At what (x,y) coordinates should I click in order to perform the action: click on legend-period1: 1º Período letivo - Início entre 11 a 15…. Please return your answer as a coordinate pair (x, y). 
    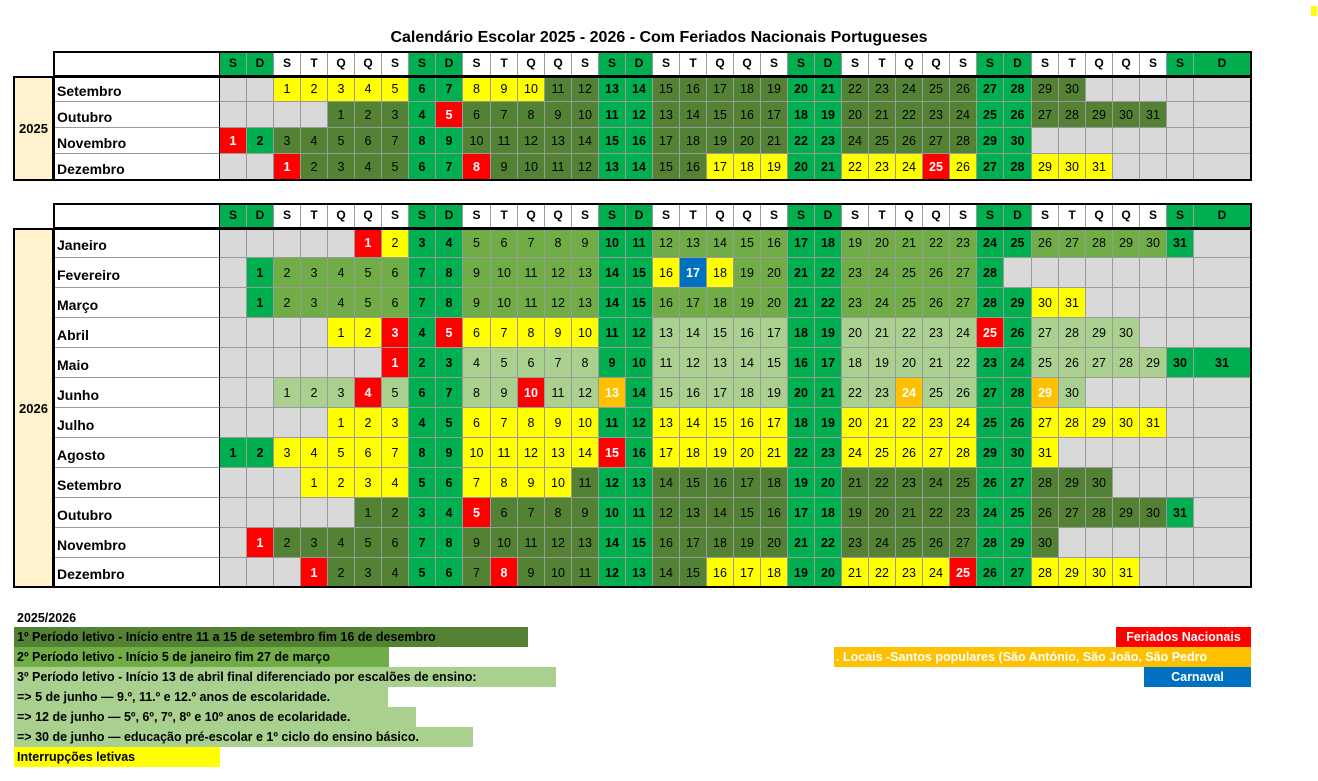
    Looking at the image, I should click on (271, 637).